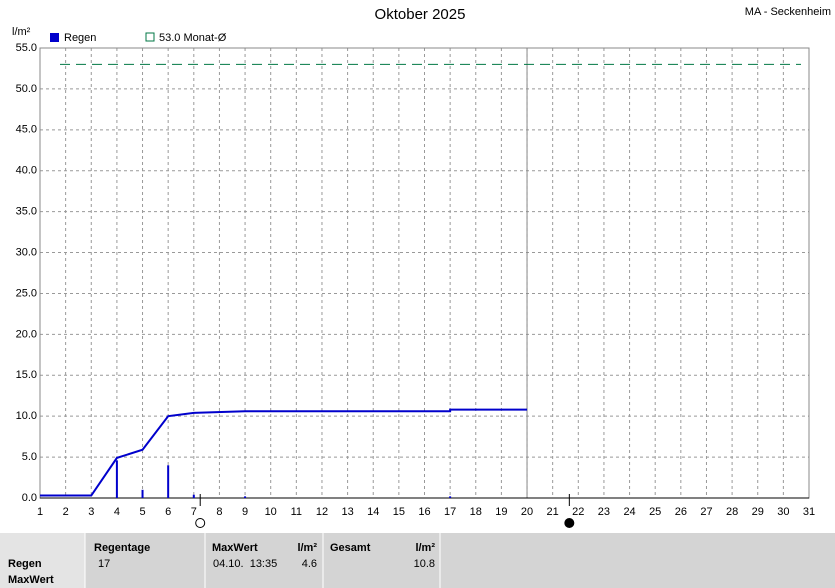 The width and height of the screenshot is (835, 588). What do you see at coordinates (783, 512) in the screenshot?
I see `x-tick-label: 30` at bounding box center [783, 512].